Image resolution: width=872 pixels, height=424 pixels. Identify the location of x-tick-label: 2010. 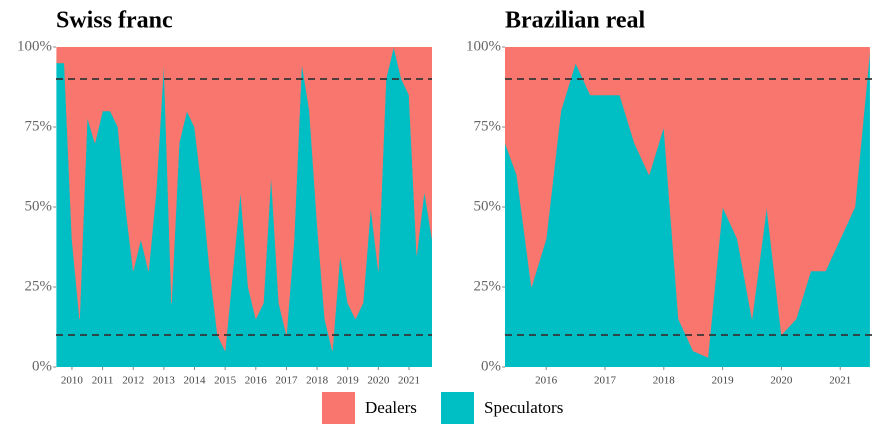
(72, 381).